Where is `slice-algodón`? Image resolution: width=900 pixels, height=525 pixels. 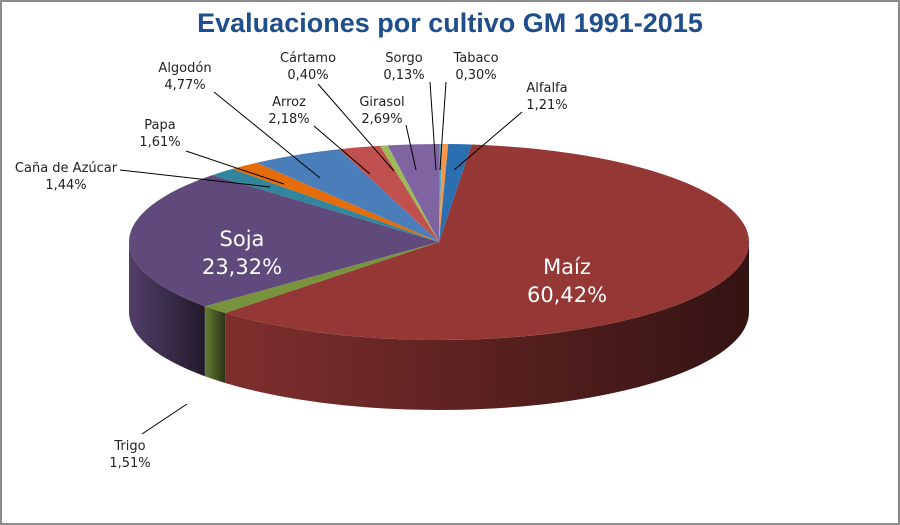
slice-algodón is located at coordinates (347, 195).